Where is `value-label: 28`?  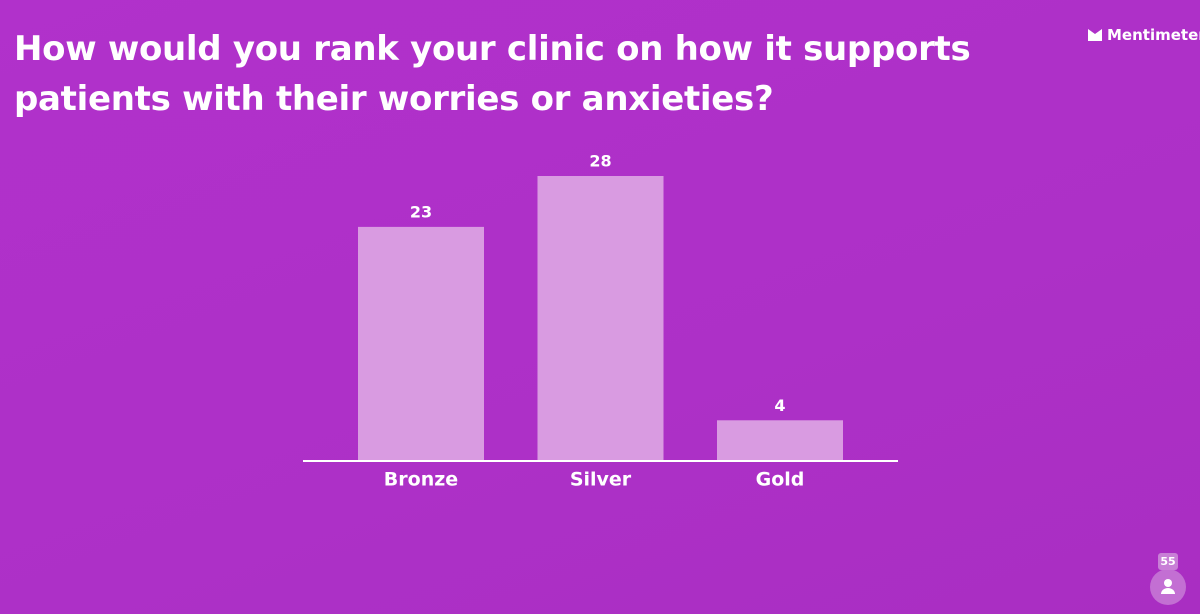
value-label: 28 is located at coordinates (600, 161).